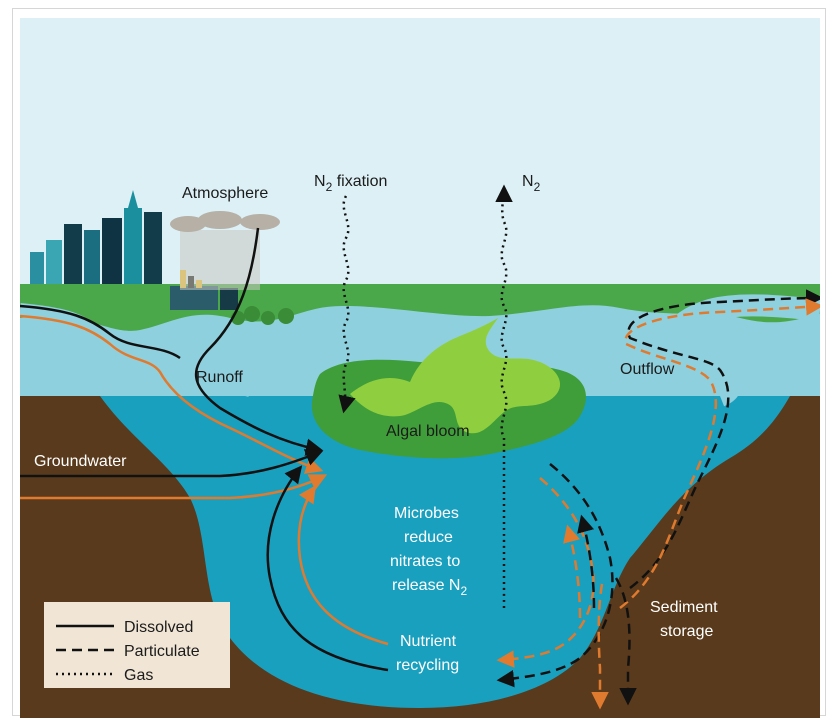 This screenshot has height=723, width=836. Describe the element at coordinates (80, 461) in the screenshot. I see `groundwater-label: Groundwater` at that location.